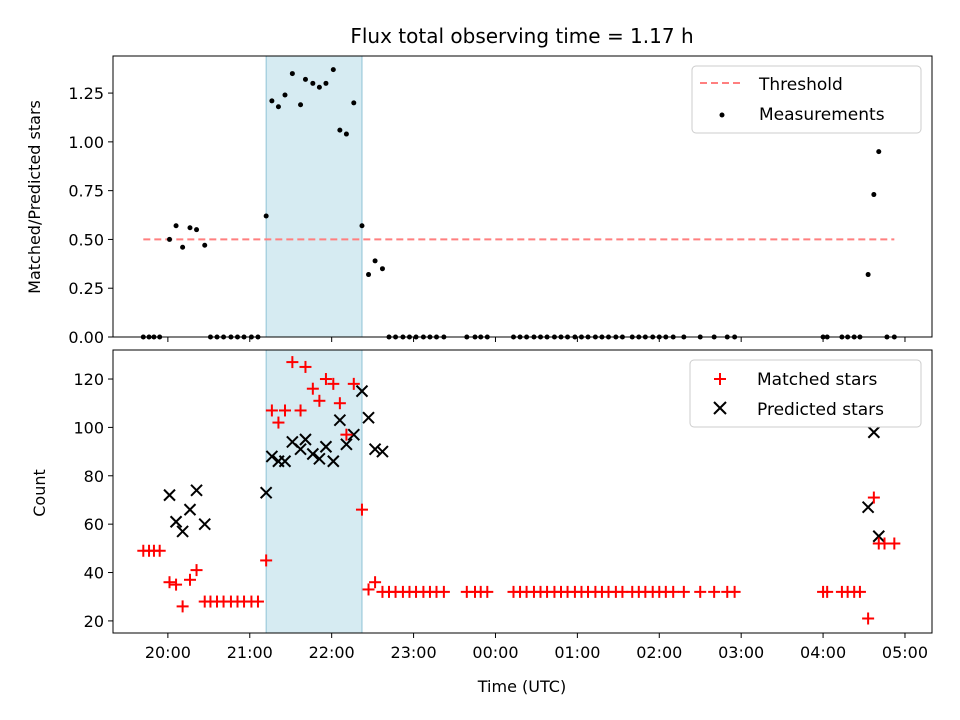 Image resolution: width=960 pixels, height=720 pixels. I want to click on x-tick-label: 20:00, so click(168, 652).